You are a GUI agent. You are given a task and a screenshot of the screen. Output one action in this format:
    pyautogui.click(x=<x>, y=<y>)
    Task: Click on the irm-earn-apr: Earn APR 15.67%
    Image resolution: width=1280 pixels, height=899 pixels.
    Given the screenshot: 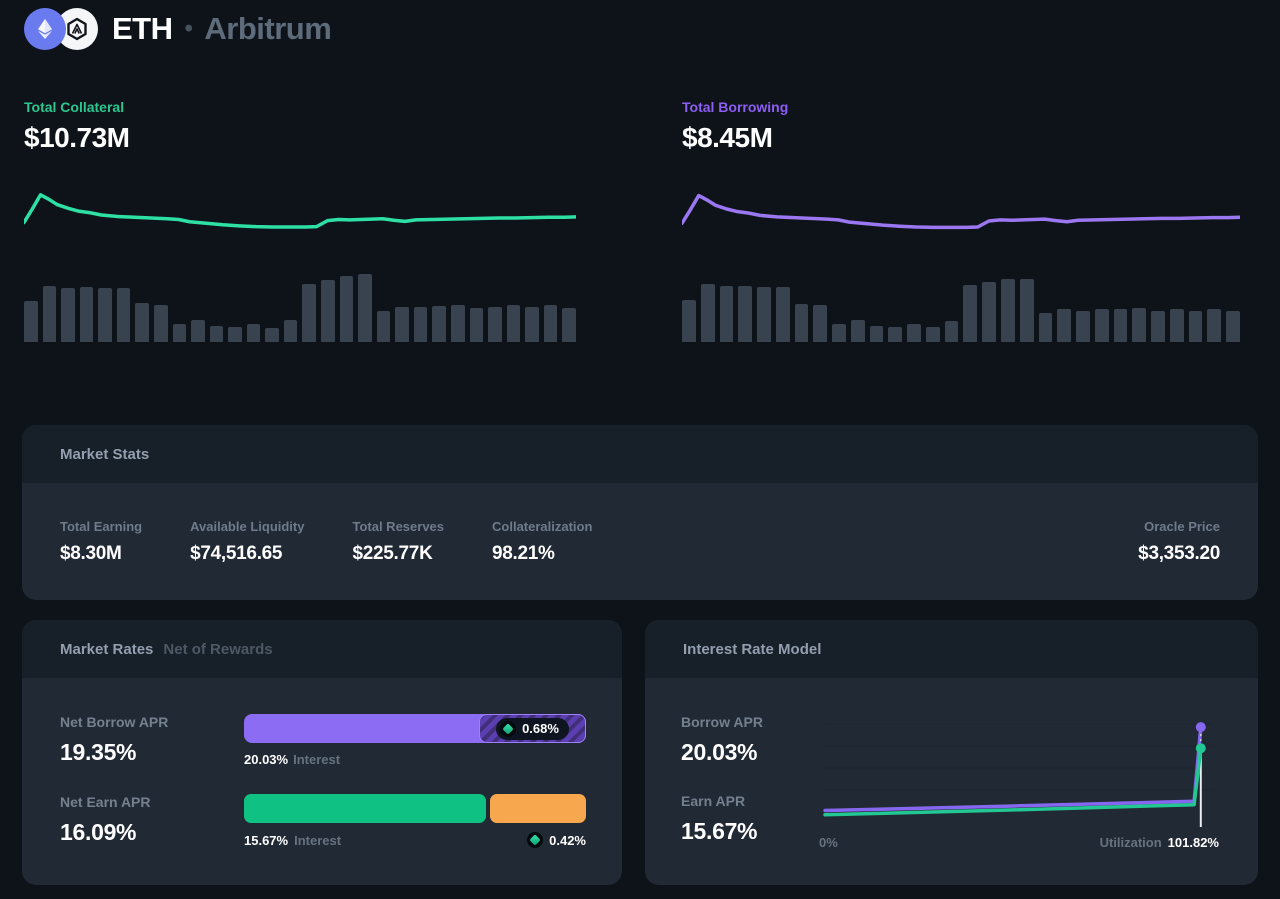 What is the action you would take?
    pyautogui.click(x=750, y=819)
    